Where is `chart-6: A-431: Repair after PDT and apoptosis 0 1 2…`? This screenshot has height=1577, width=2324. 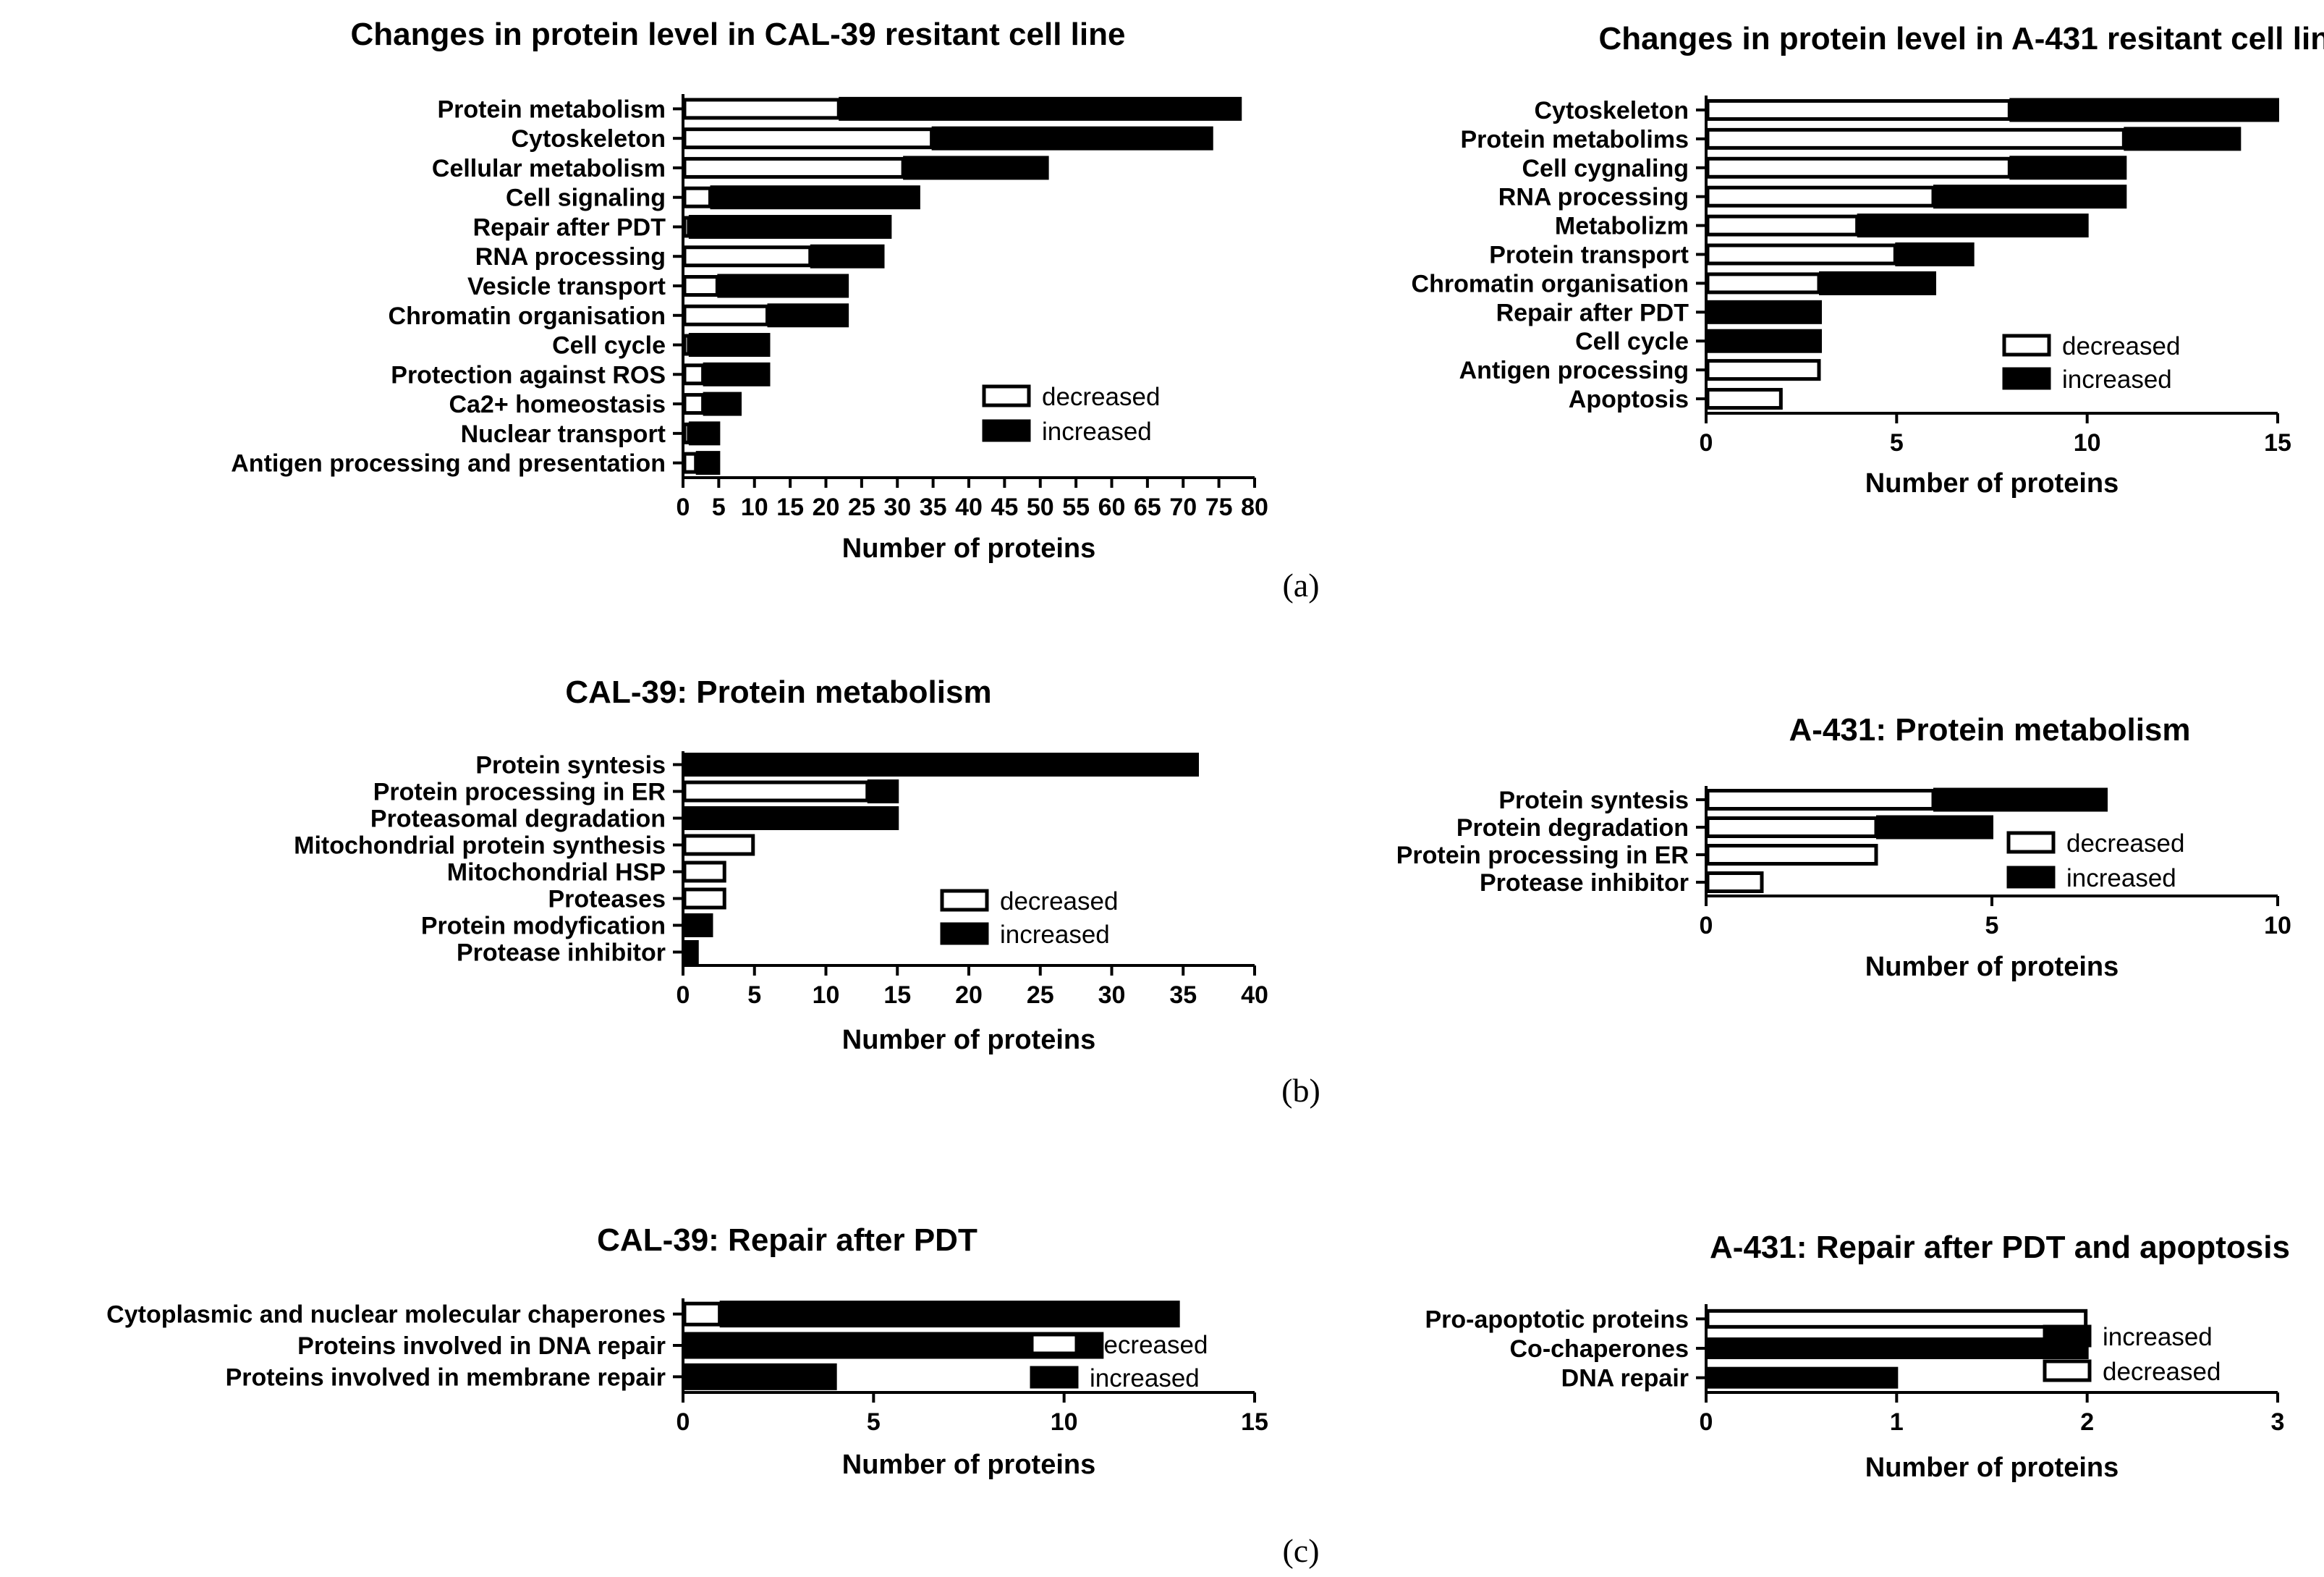 chart-6: A-431: Repair after PDT and apoptosis 0 1 2… is located at coordinates (1857, 1356).